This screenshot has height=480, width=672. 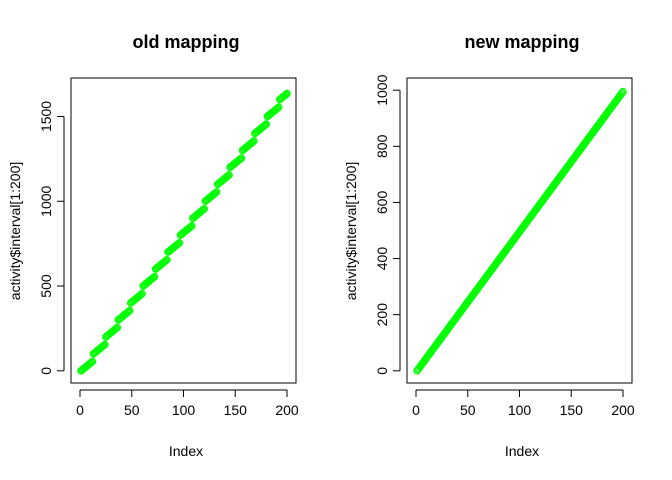 I want to click on chart-title: old mapping, so click(x=186, y=42).